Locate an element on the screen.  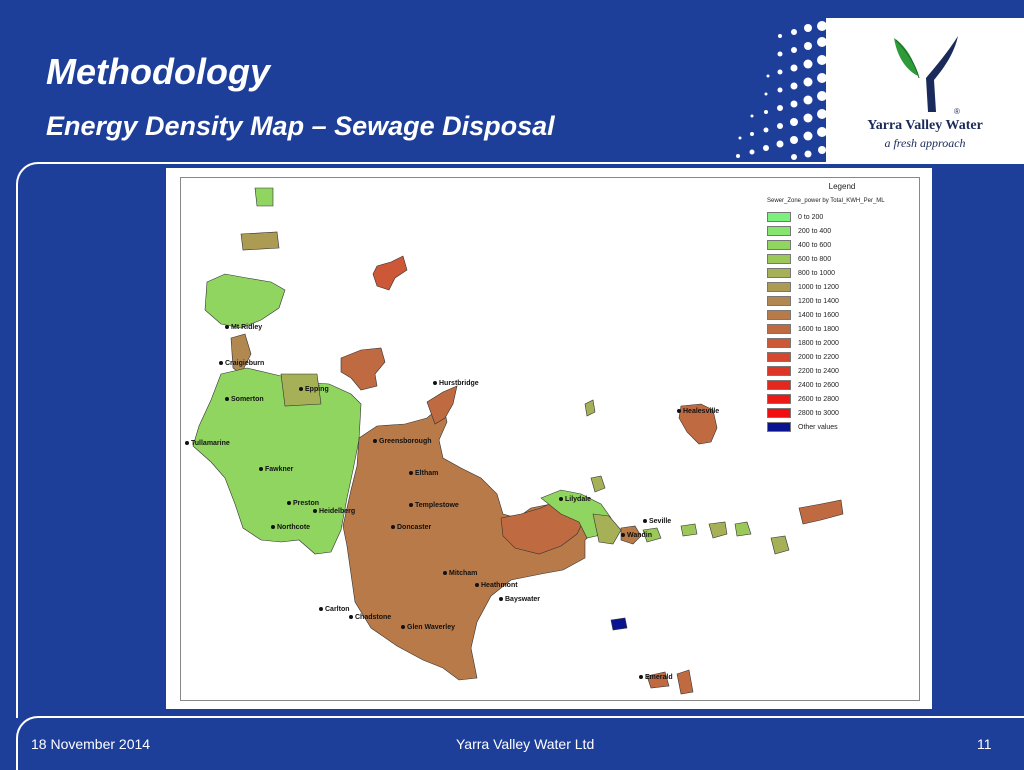
legend-label: Other values is located at coordinates (818, 427).